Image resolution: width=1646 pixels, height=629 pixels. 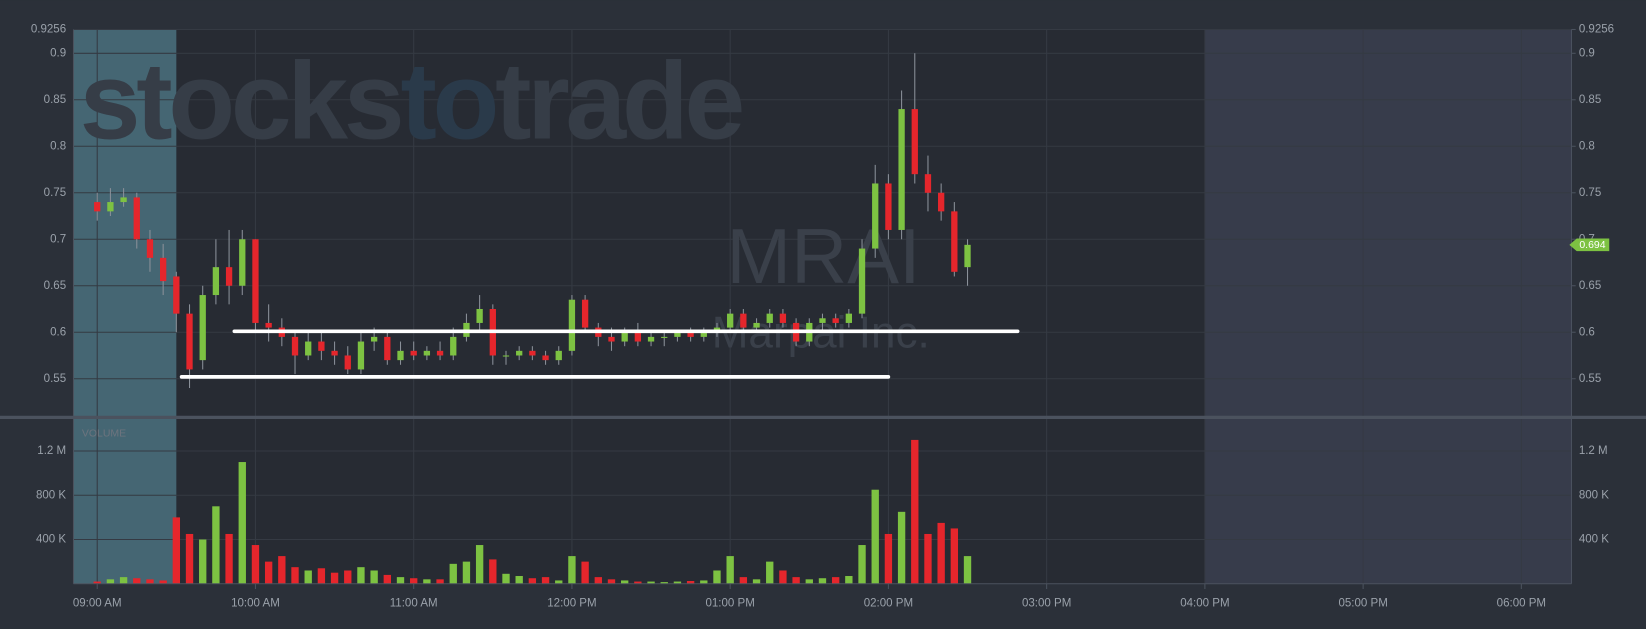 What do you see at coordinates (729, 604) in the screenshot?
I see `x-tick-label: 01:00 PM` at bounding box center [729, 604].